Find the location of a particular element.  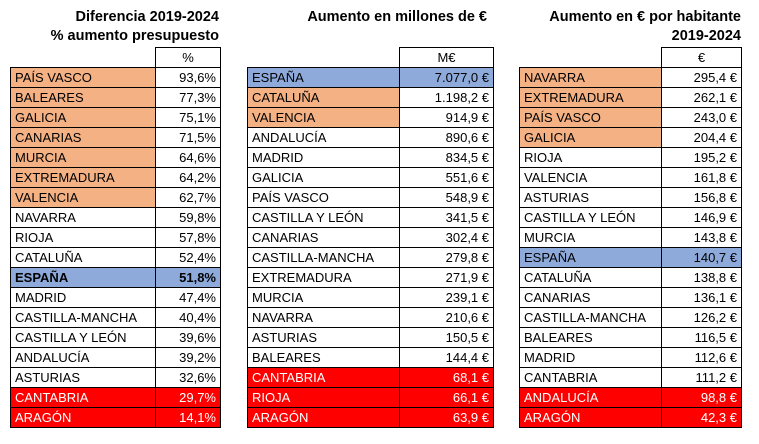

unit-header: M€ is located at coordinates (446, 57).